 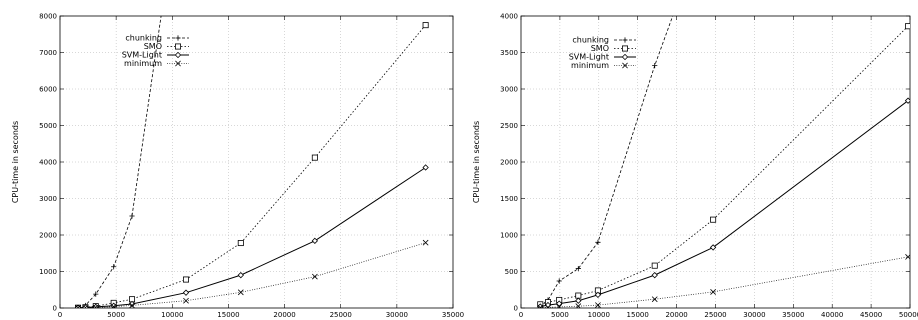 I want to click on y-tick-label: 500, so click(x=511, y=272).